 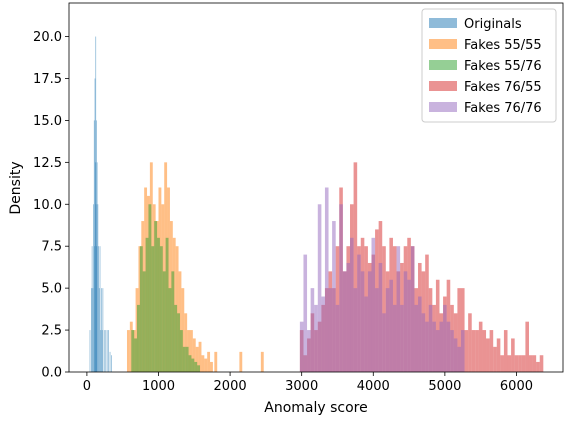 What do you see at coordinates (47, 37) in the screenshot?
I see `y-tick-label: 20.0` at bounding box center [47, 37].